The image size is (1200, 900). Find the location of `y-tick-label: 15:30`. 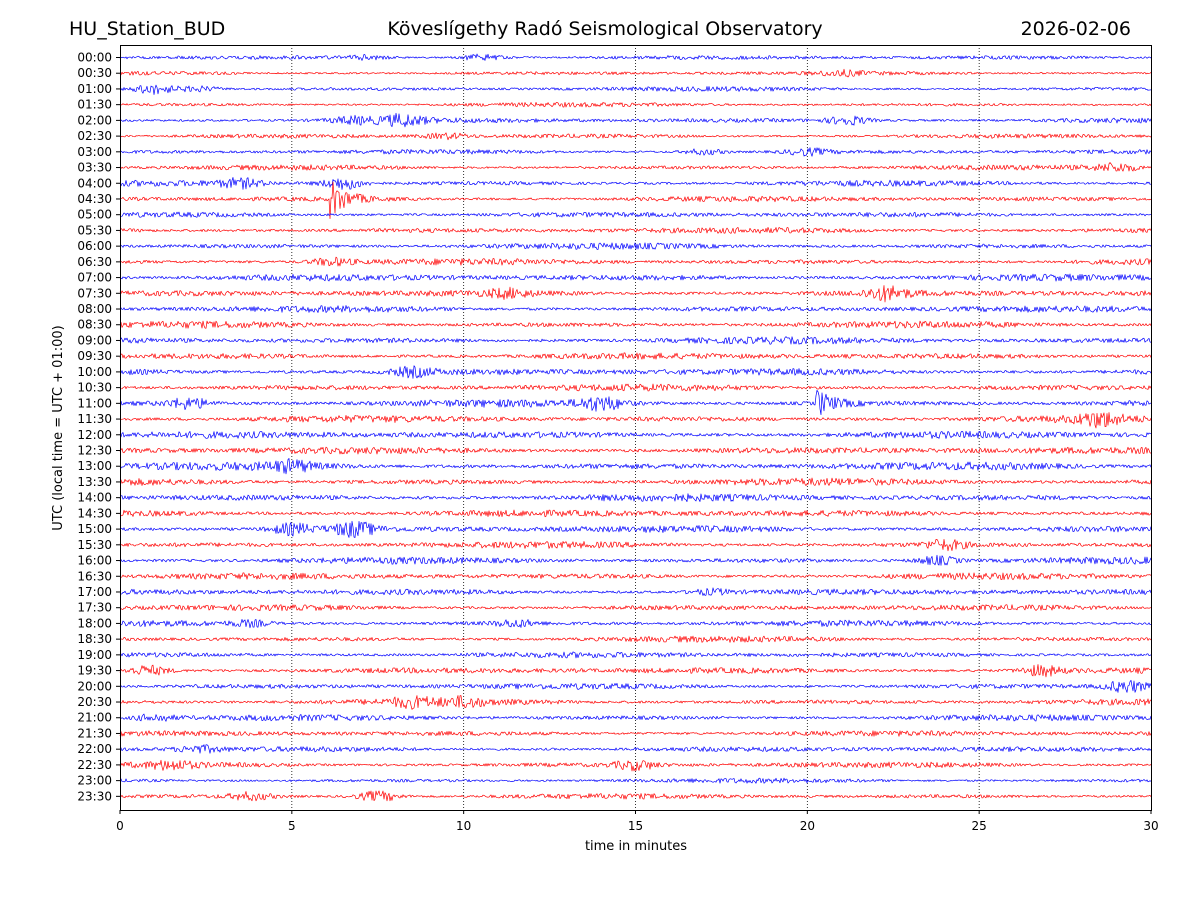

y-tick-label: 15:30 is located at coordinates (94, 545).